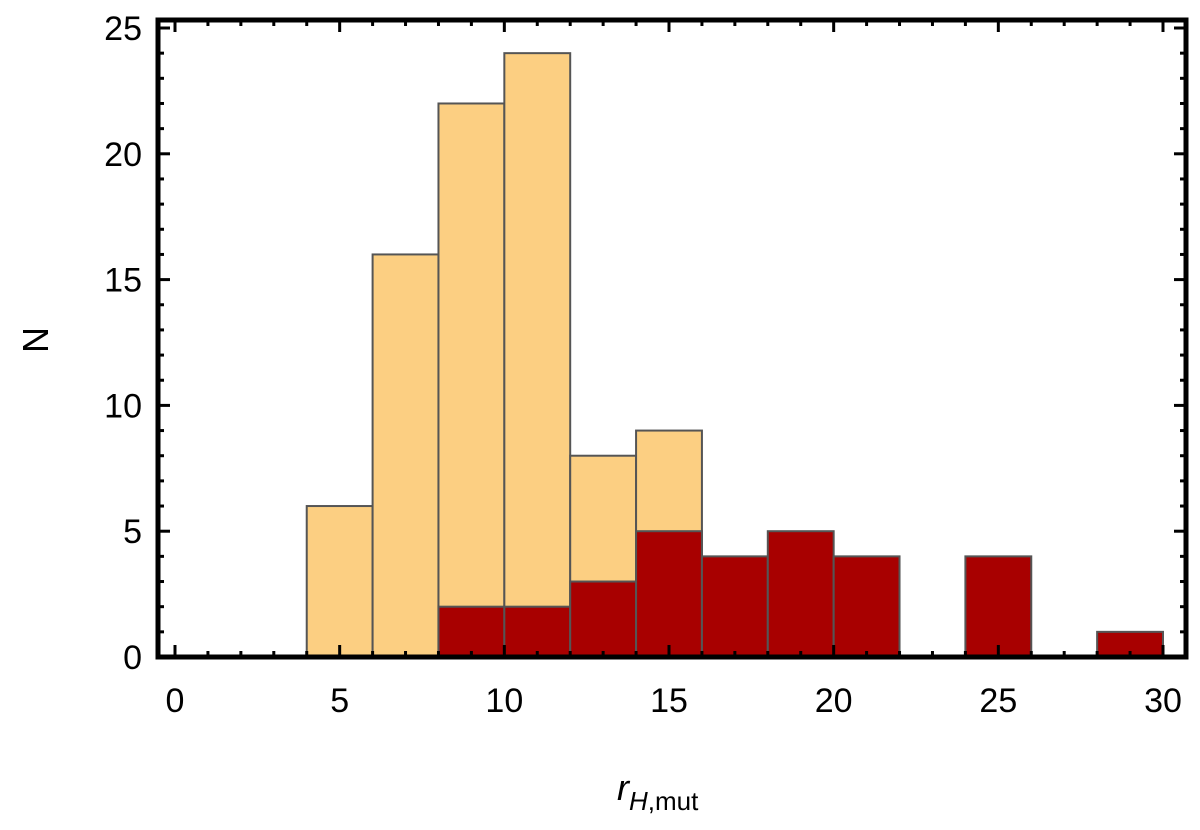 Image resolution: width=1200 pixels, height=830 pixels. What do you see at coordinates (132, 532) in the screenshot?
I see `y-tick-label: 5` at bounding box center [132, 532].